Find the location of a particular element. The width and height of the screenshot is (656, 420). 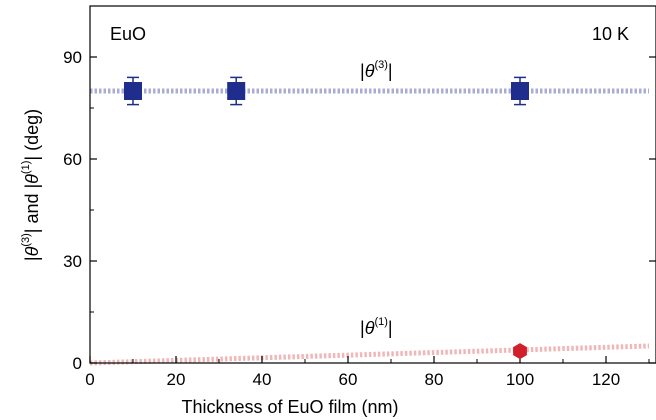

x-axis-title: Thickness of EuO film (nm) is located at coordinates (289, 407).